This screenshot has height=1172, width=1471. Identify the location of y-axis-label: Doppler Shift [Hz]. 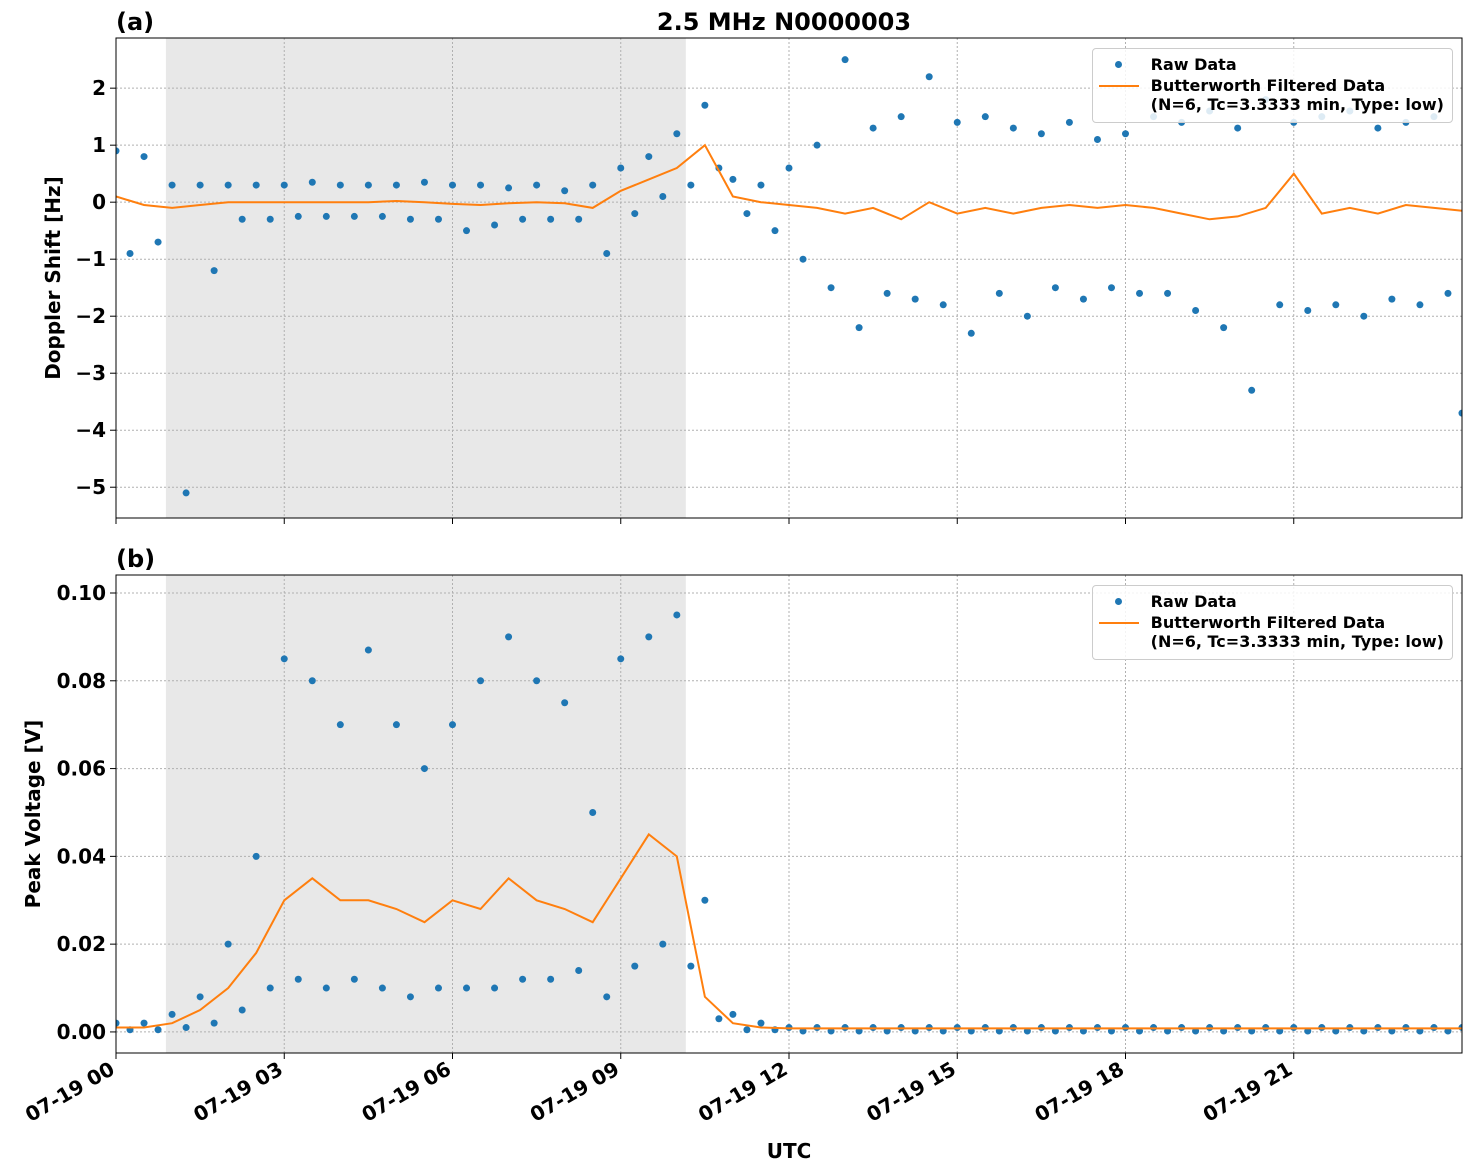
(53, 278).